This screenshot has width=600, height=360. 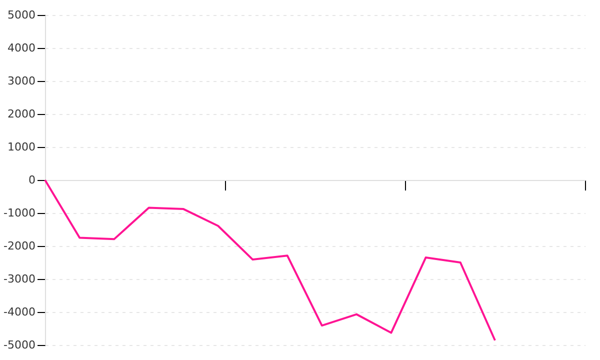 I want to click on y-tick-label: -1000, so click(x=20, y=213).